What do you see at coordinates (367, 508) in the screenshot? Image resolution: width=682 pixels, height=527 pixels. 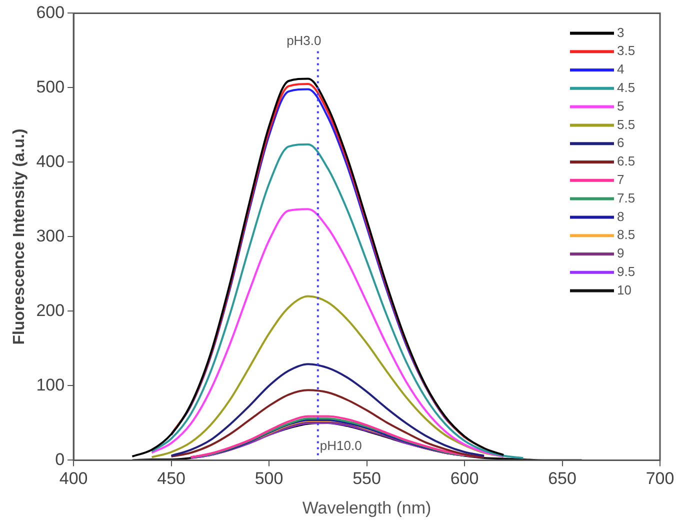 I see `x-axis-title: Wavelength (nm)` at bounding box center [367, 508].